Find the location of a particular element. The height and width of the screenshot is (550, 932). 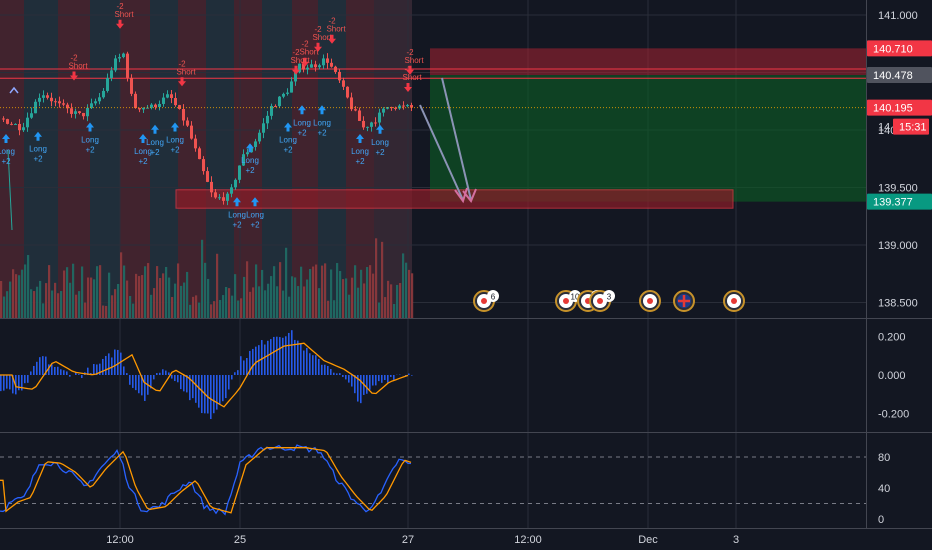

stochastic-tick-label: 80 is located at coordinates (884, 458).